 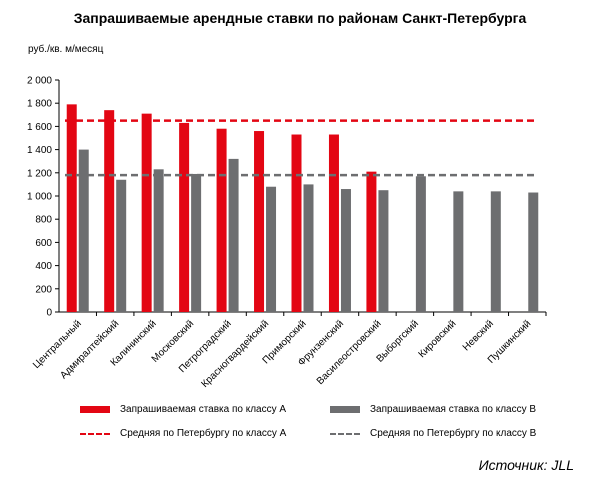 What do you see at coordinates (43, 289) in the screenshot?
I see `y-tick-label: 200` at bounding box center [43, 289].